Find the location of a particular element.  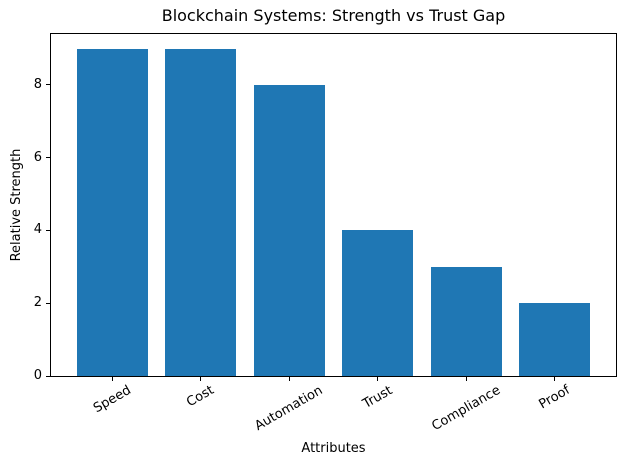

y-tick-label: 8 is located at coordinates (37, 84).